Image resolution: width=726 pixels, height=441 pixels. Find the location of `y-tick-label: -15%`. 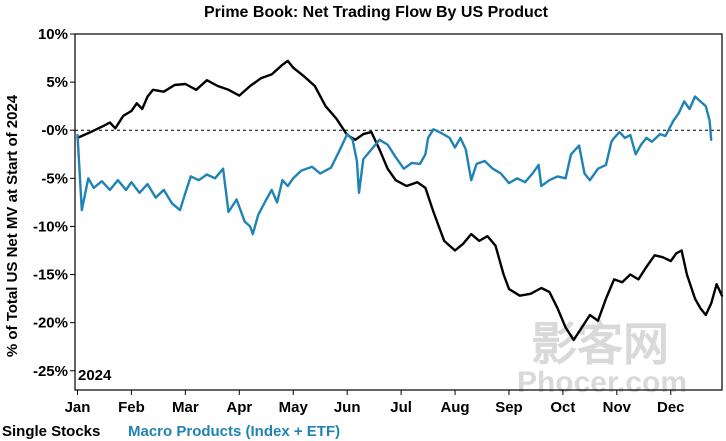

y-tick-label: -15% is located at coordinates (50, 275).